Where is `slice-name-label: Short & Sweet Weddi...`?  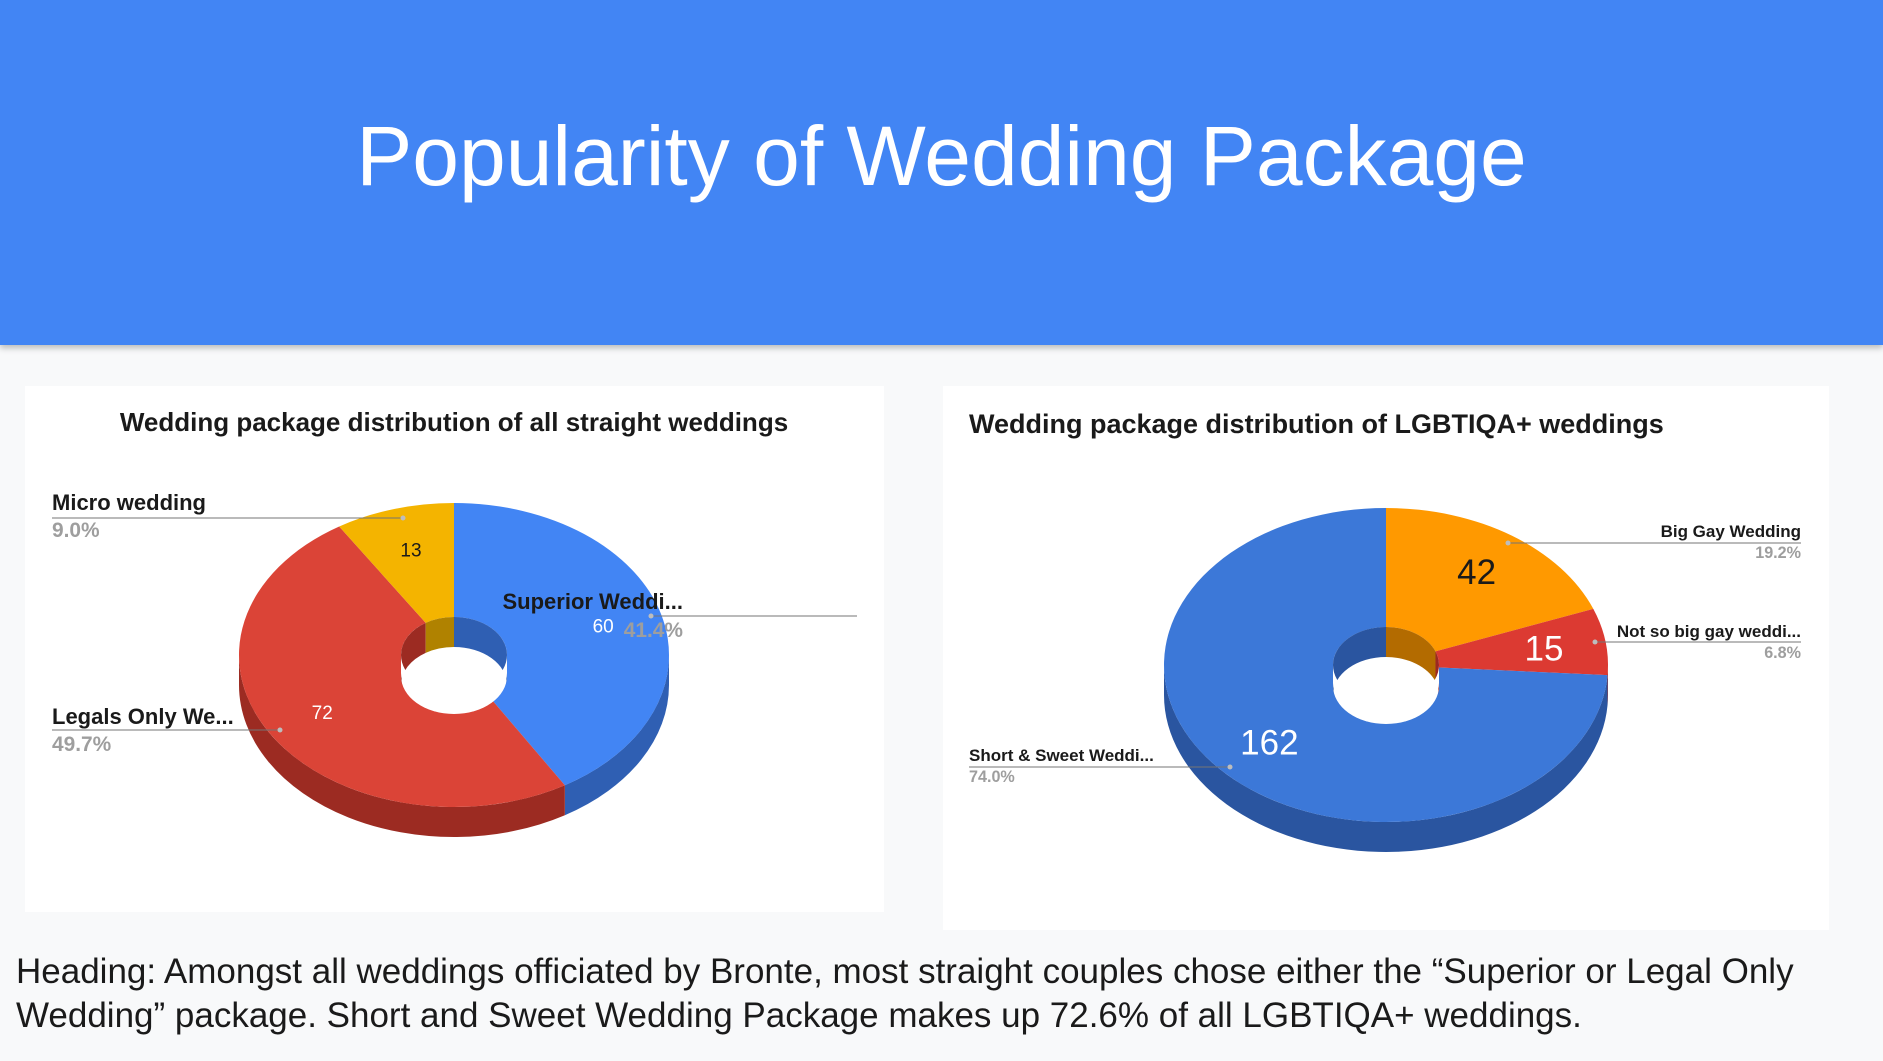 slice-name-label: Short & Sweet Weddi... is located at coordinates (1061, 755).